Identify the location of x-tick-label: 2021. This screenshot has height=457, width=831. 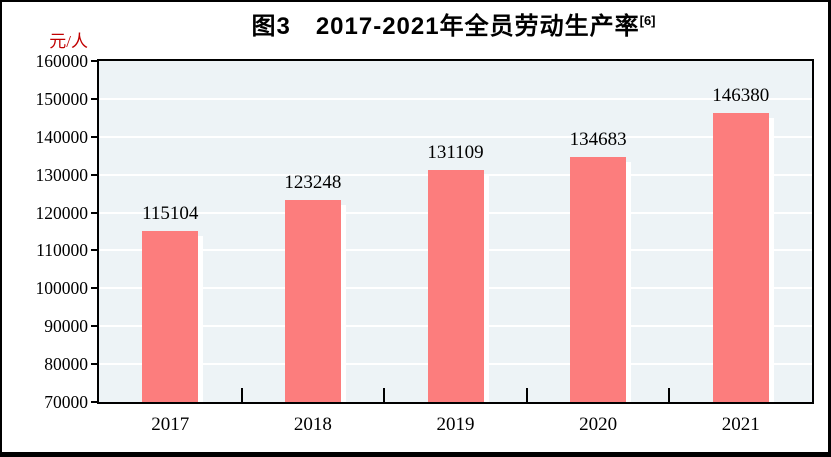
(740, 424).